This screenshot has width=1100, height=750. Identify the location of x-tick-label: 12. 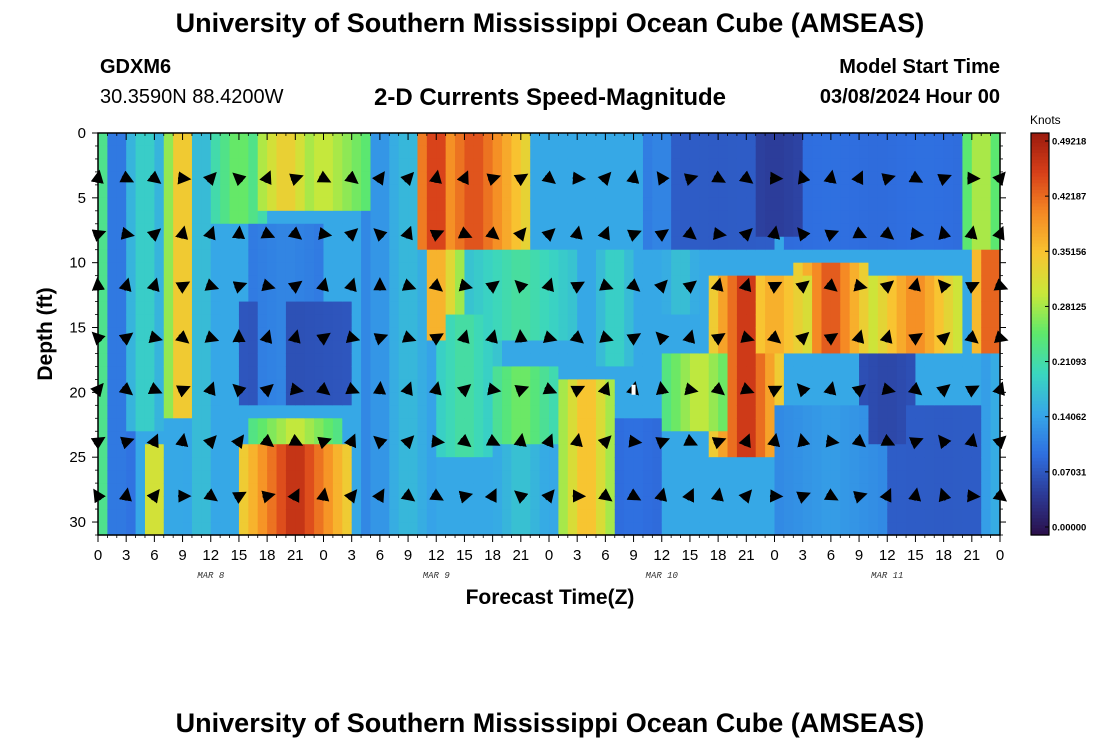
(436, 555).